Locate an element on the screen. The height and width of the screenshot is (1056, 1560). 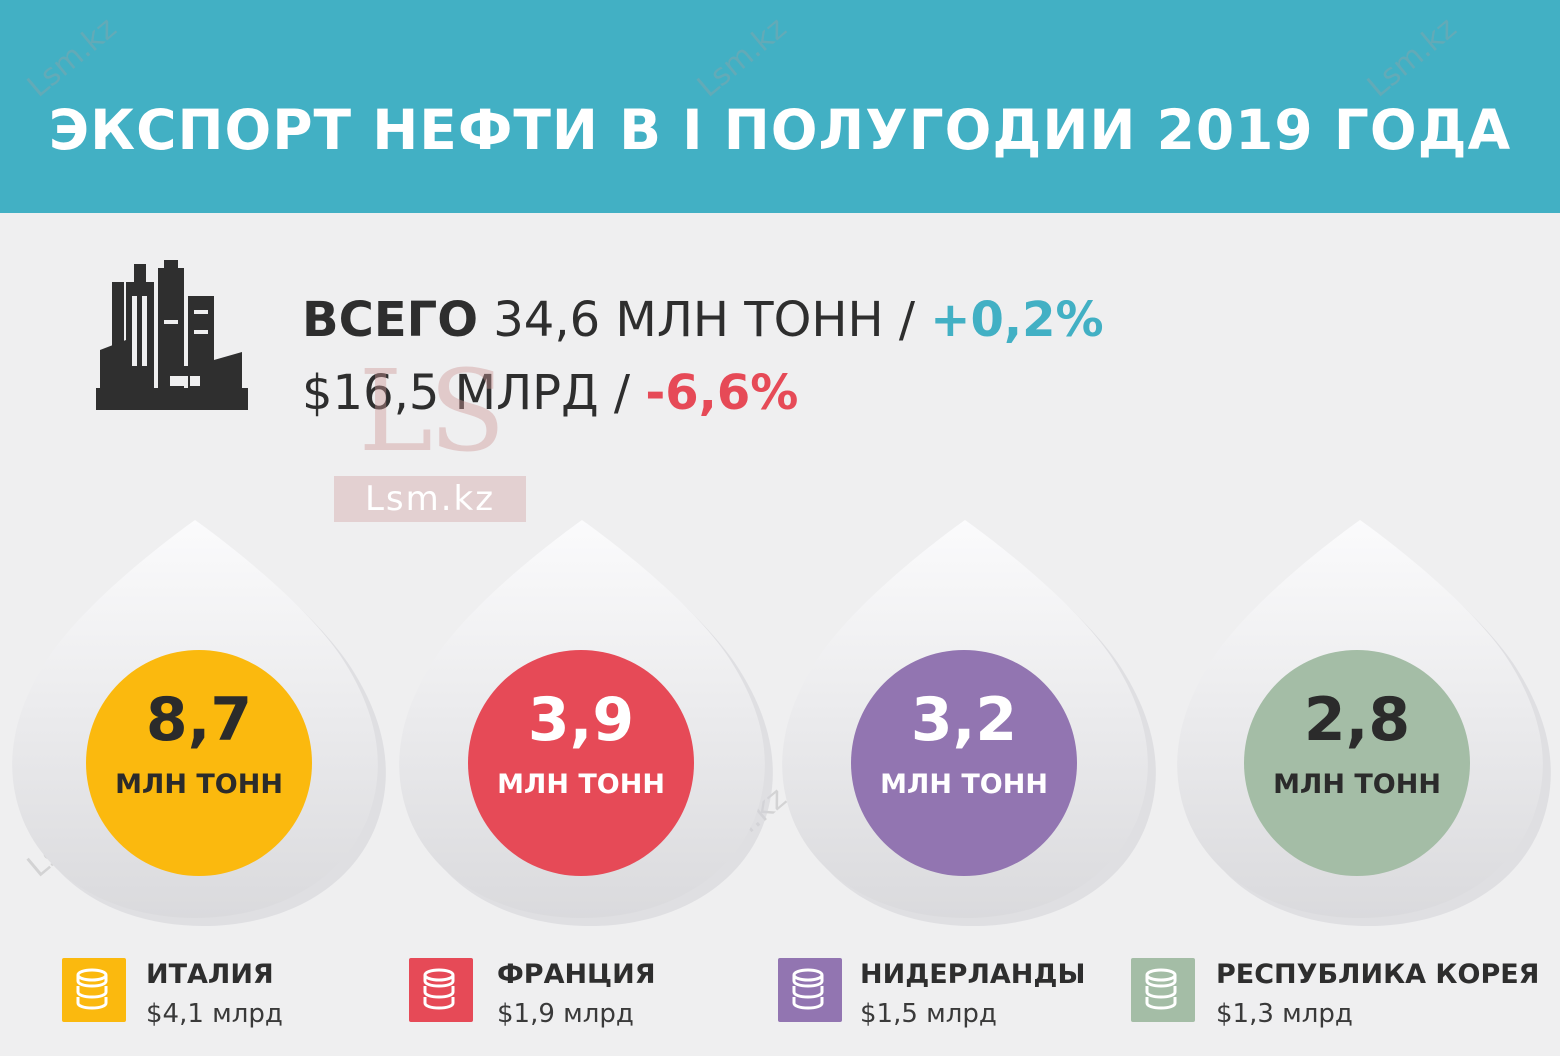
value-change: -6,6% is located at coordinates (722, 393).